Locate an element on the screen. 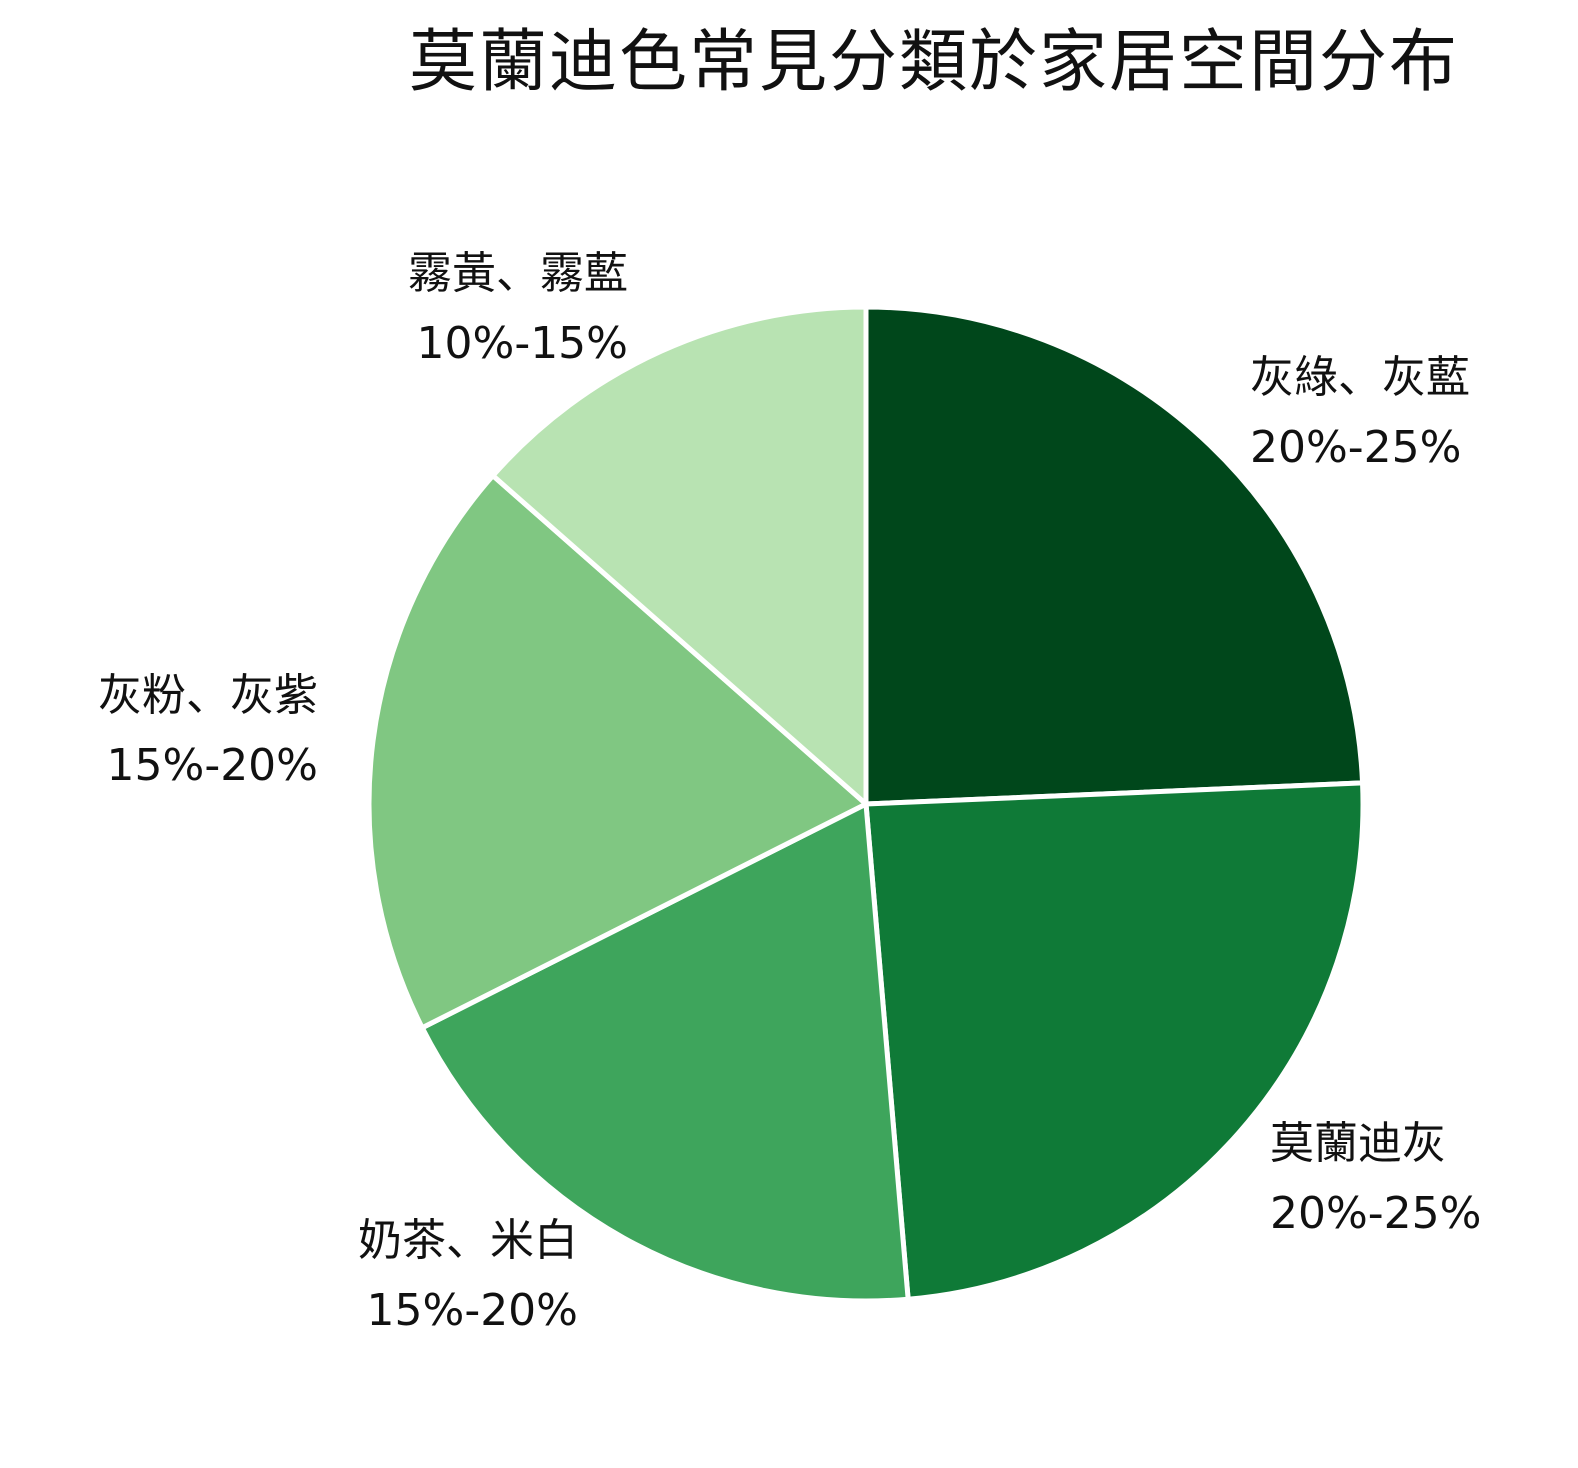  slice-range-5: 10%-15% is located at coordinates (522, 343).